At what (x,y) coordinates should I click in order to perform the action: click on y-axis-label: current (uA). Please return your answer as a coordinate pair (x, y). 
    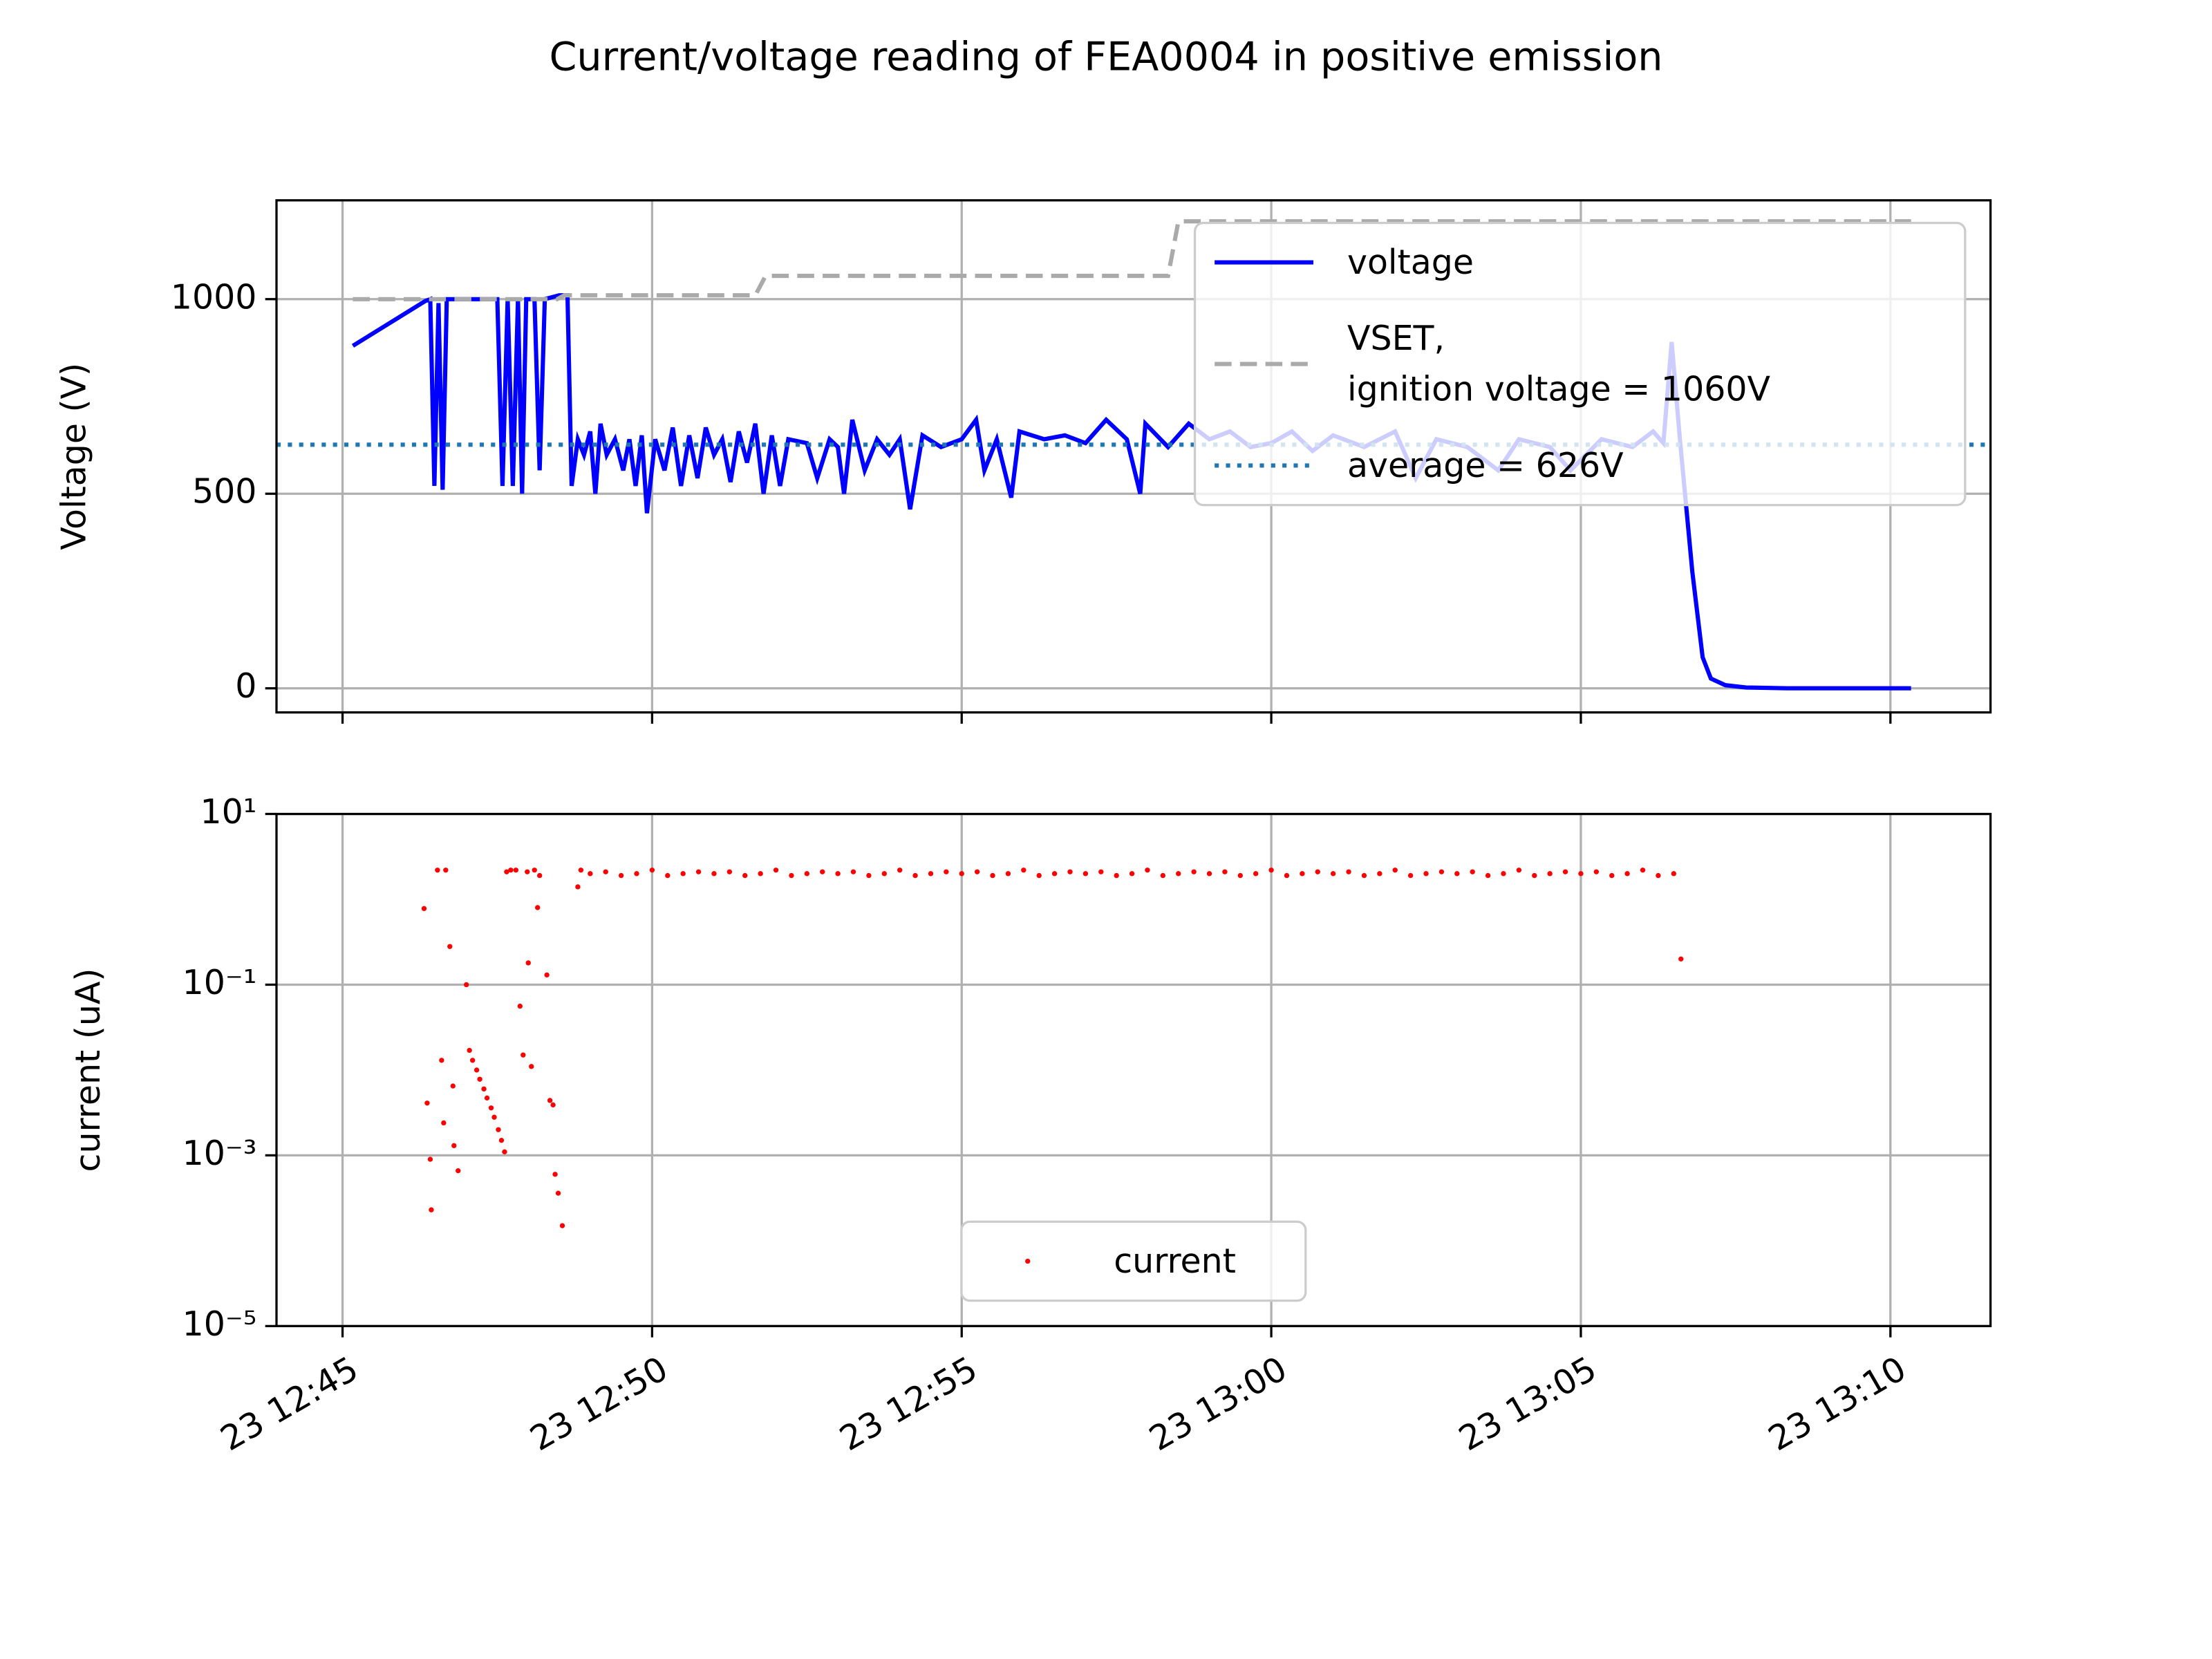
    Looking at the image, I should click on (88, 1070).